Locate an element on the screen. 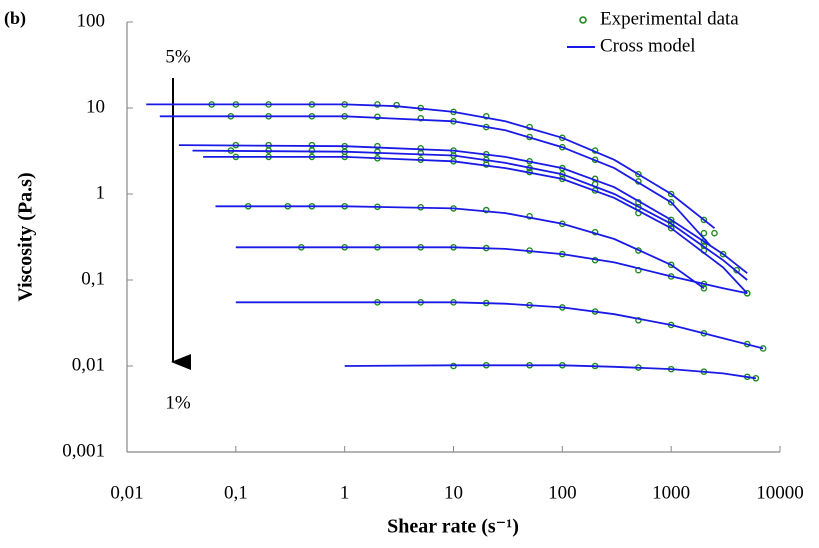 The width and height of the screenshot is (819, 548). legend-swatch is located at coordinates (583, 20).